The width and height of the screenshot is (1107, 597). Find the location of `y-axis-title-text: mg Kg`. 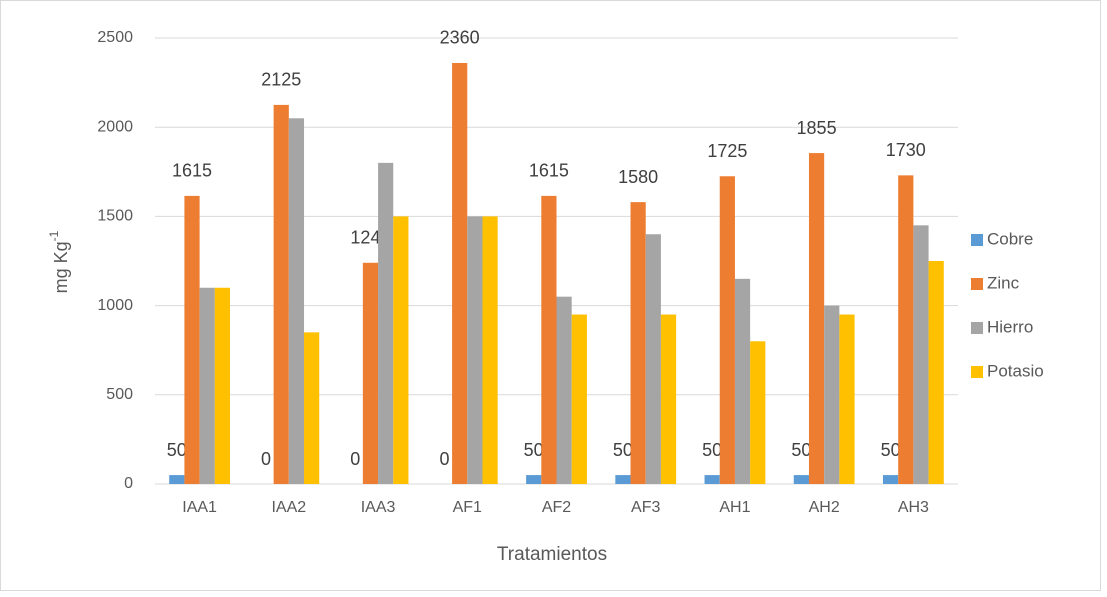

y-axis-title-text: mg Kg is located at coordinates (61, 267).